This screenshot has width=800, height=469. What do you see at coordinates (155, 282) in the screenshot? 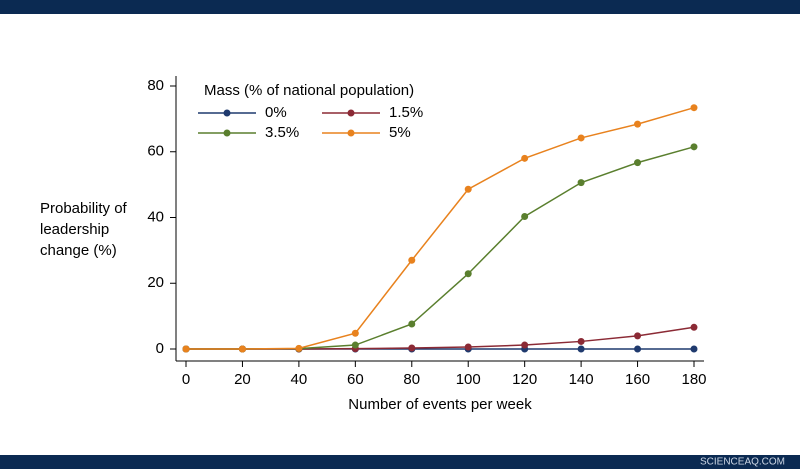
I see `y-tick-label: 20` at bounding box center [155, 282].